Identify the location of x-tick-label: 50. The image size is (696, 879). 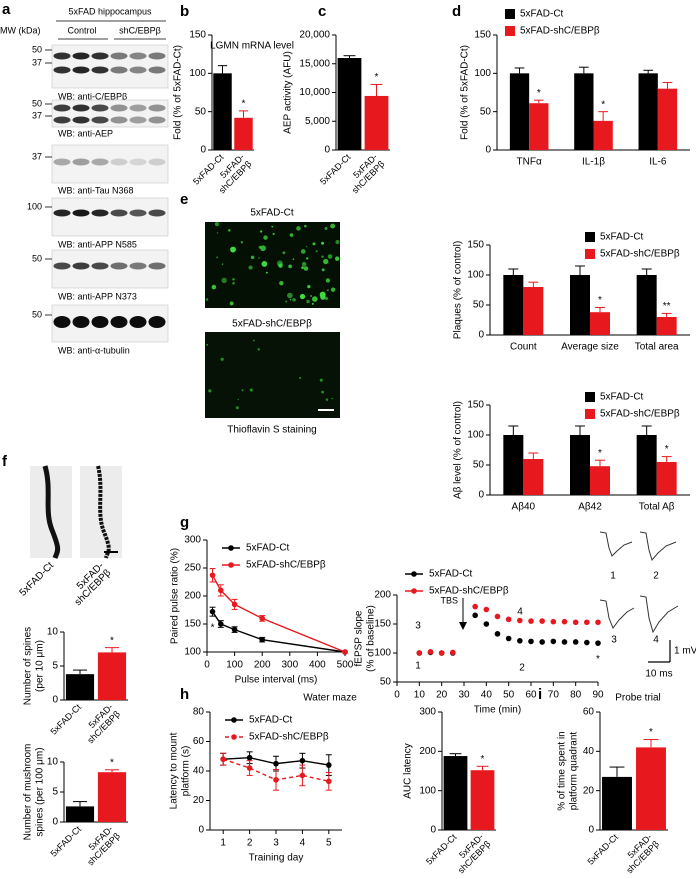
(509, 695).